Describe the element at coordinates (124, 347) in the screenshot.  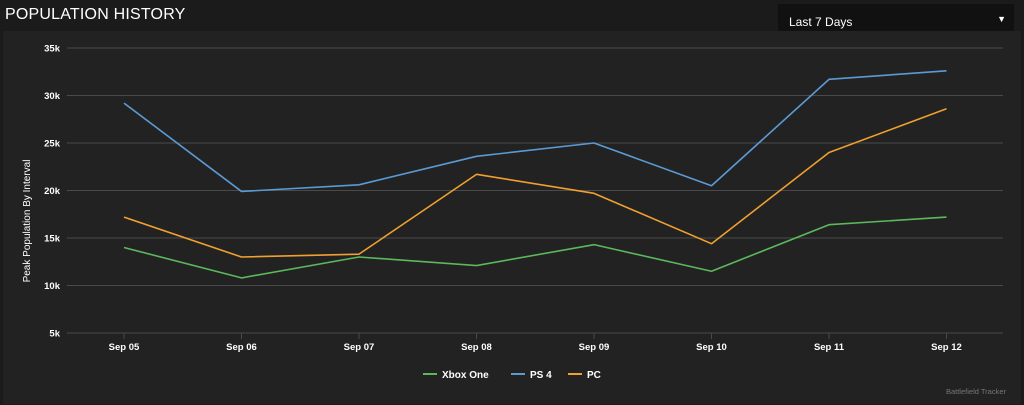
I see `x-tick-label: Sep 05` at that location.